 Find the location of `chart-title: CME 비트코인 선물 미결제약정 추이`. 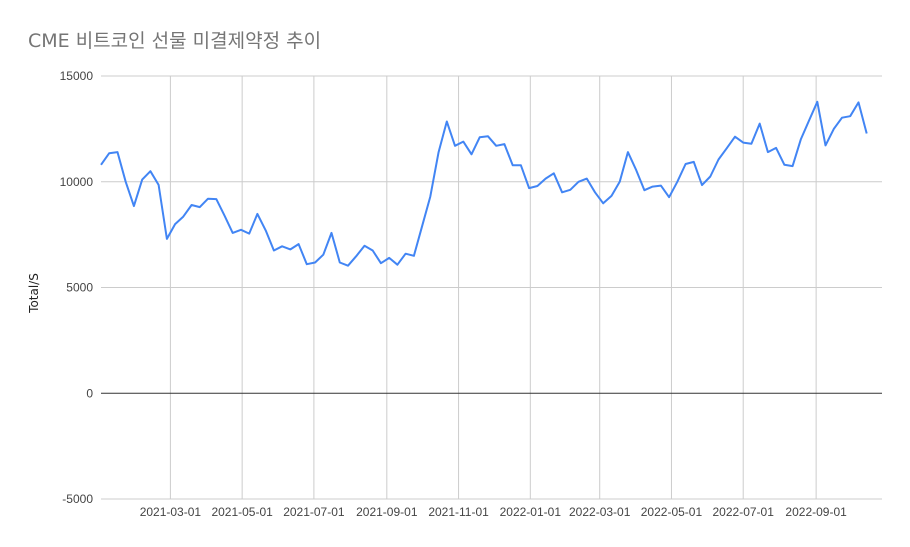

chart-title: CME 비트코인 선물 미결제약정 추이 is located at coordinates (175, 41).